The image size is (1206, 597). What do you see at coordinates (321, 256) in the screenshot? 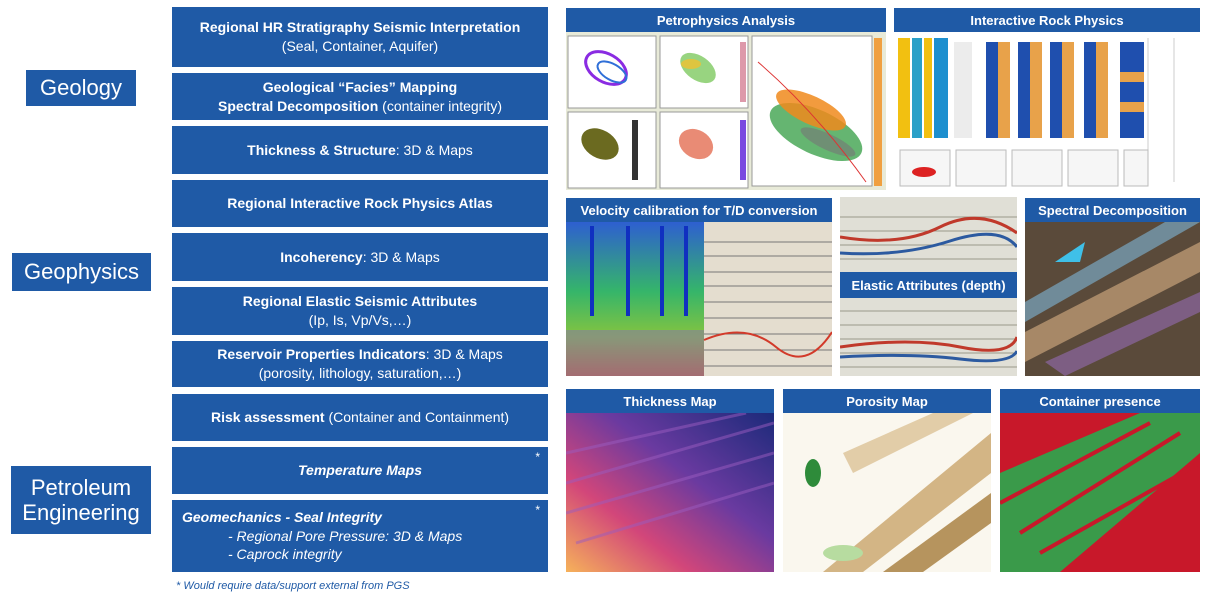
I see `box-title: Incoherency` at bounding box center [321, 256].